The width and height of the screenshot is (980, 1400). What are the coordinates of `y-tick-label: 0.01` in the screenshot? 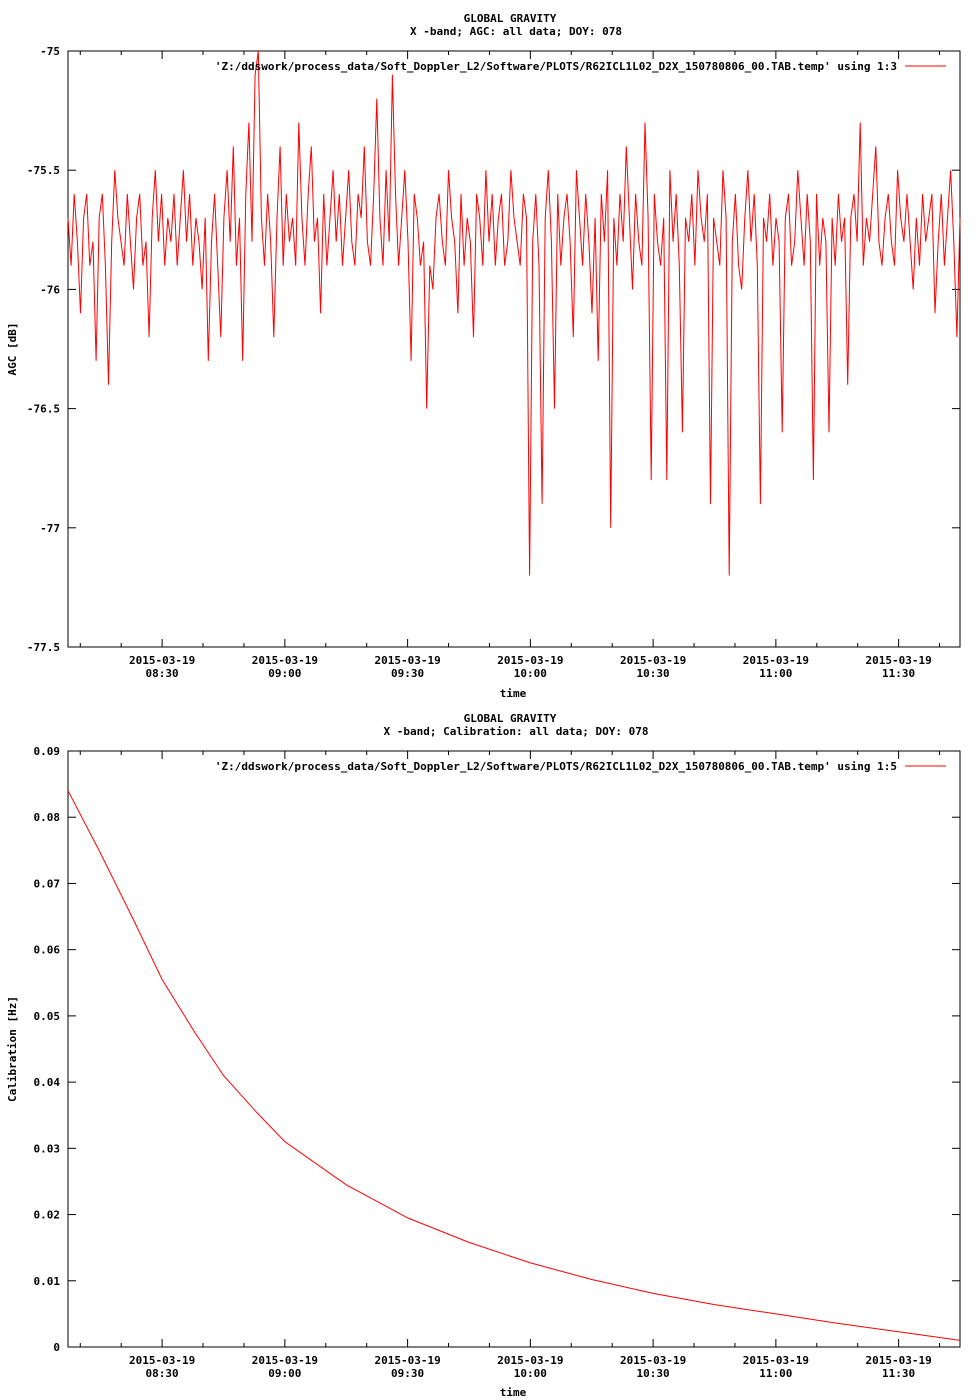 It's located at (47, 1281).